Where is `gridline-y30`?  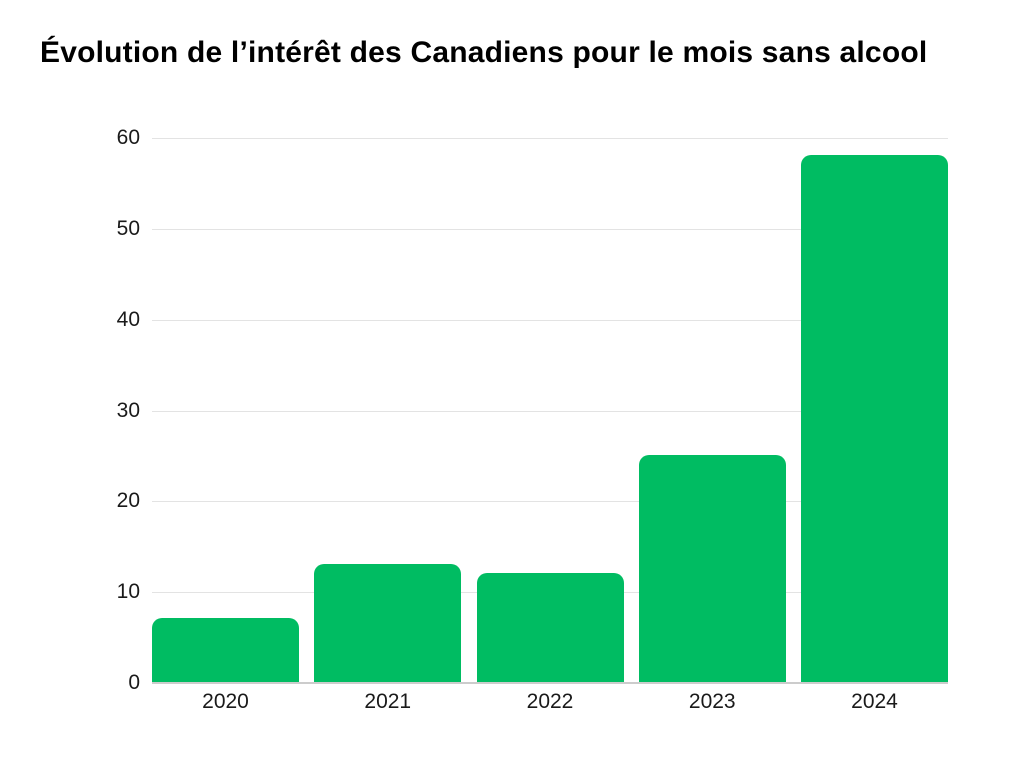
gridline-y30 is located at coordinates (550, 411).